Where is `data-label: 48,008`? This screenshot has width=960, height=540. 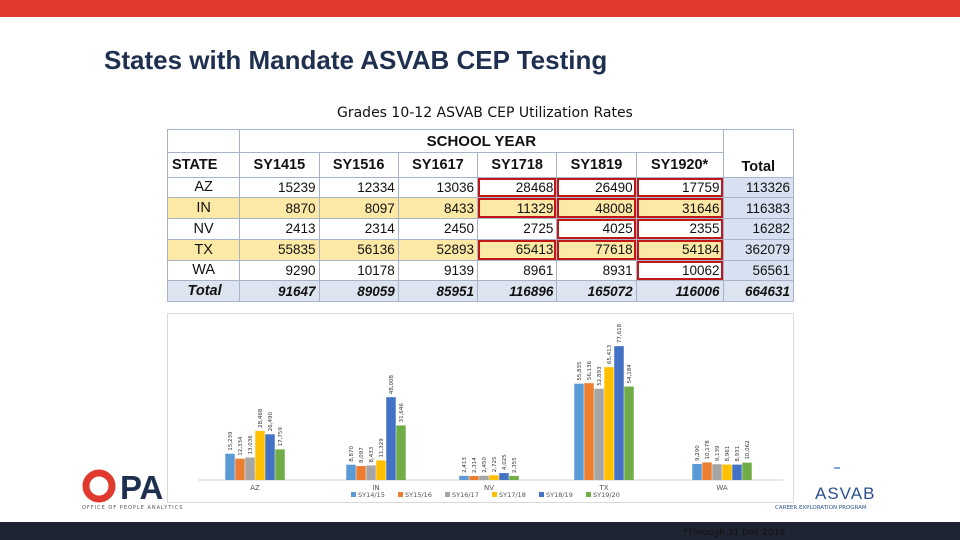
data-label: 48,008 is located at coordinates (392, 384).